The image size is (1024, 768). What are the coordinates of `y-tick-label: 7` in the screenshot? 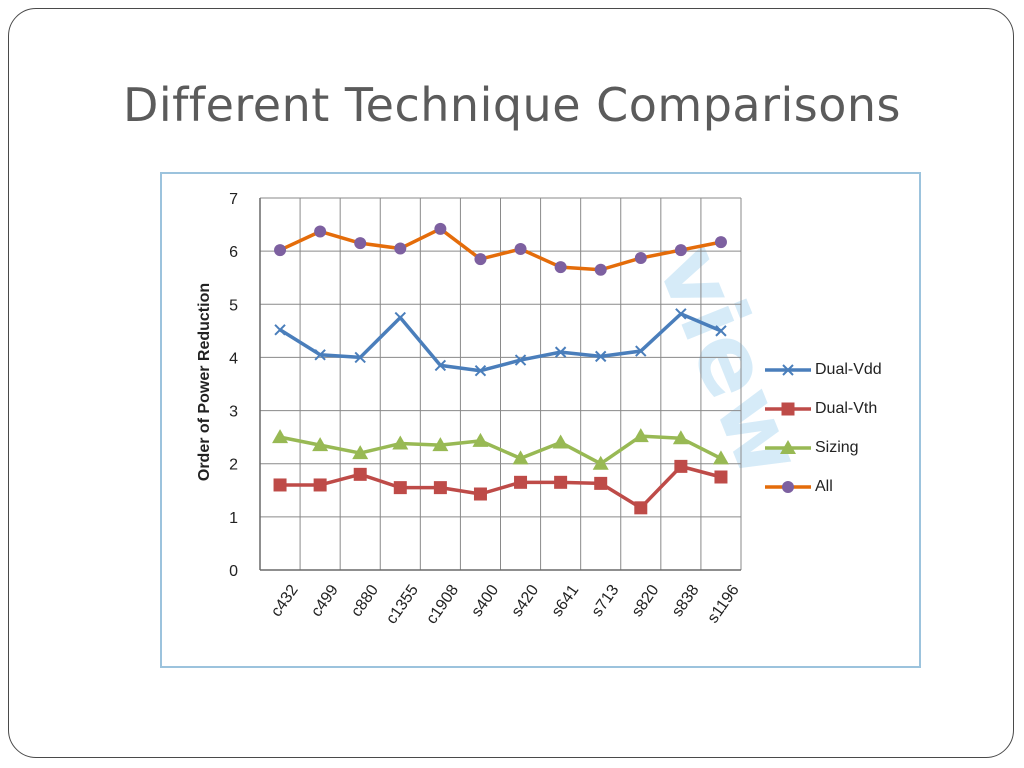 It's located at (233, 199).